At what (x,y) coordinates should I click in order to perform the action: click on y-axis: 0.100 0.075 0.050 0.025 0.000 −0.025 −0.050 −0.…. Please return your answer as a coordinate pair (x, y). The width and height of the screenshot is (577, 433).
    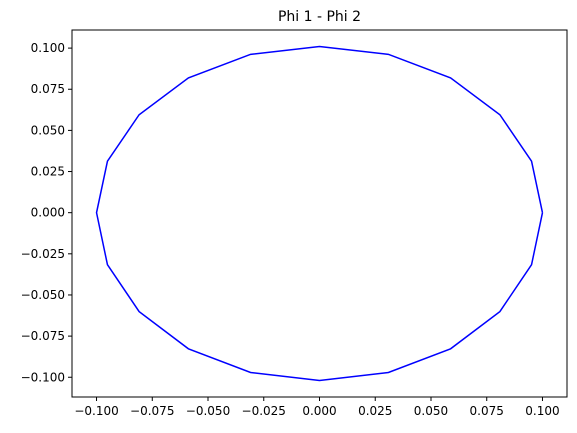
    Looking at the image, I should click on (46, 212).